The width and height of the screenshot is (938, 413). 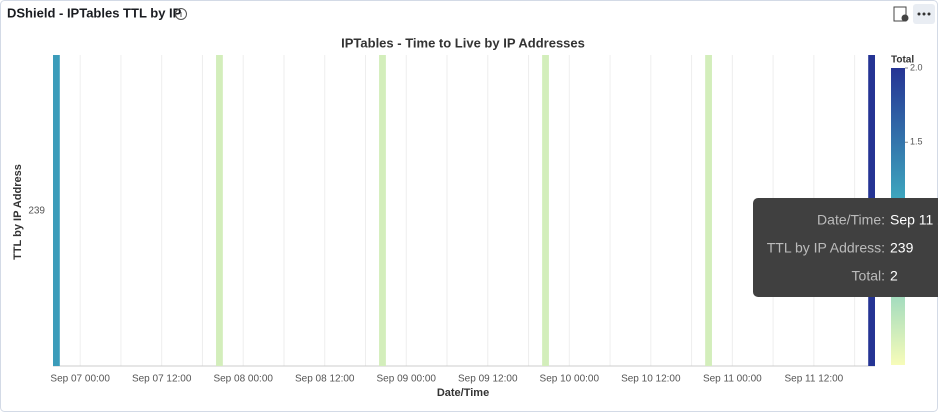 I want to click on color-tick-label: 1.5, so click(x=916, y=142).